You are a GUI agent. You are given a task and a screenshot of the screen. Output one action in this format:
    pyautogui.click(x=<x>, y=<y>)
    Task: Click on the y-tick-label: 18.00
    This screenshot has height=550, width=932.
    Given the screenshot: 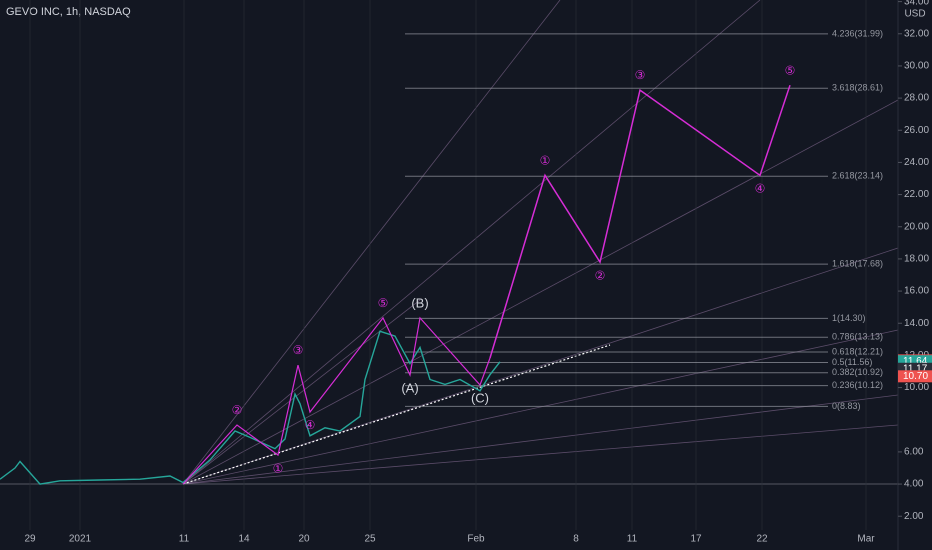 What is the action you would take?
    pyautogui.click(x=916, y=259)
    